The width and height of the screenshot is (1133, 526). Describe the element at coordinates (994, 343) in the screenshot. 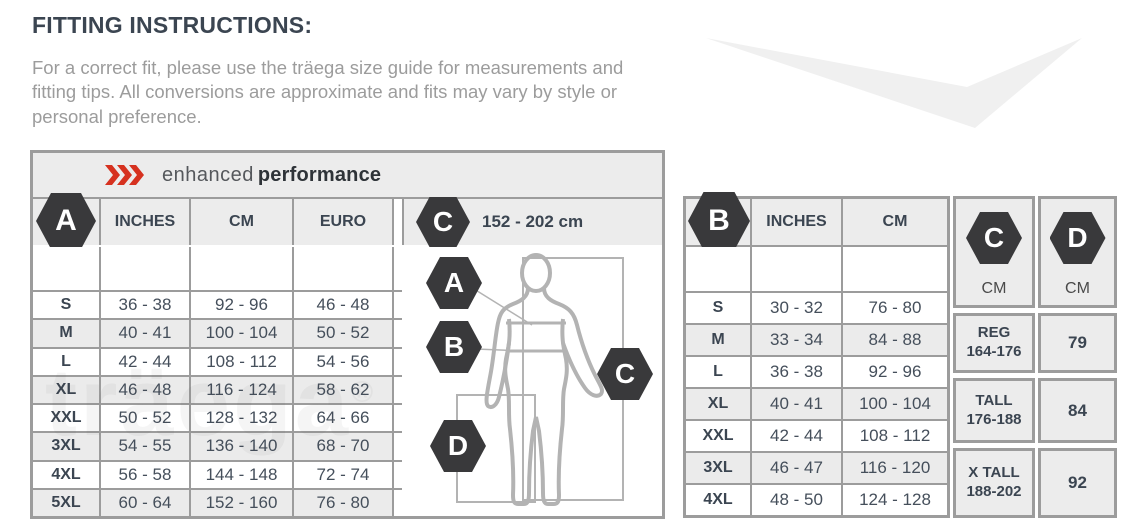

I see `length-range-box: REG 164-176` at that location.